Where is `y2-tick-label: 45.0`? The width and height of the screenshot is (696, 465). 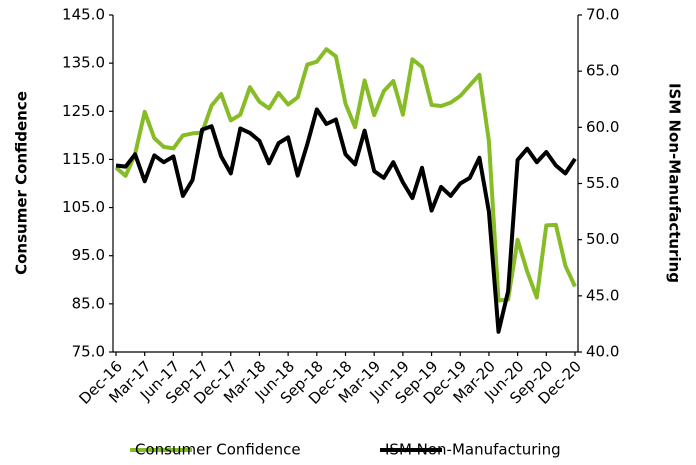 y2-tick-label: 45.0 is located at coordinates (602, 295).